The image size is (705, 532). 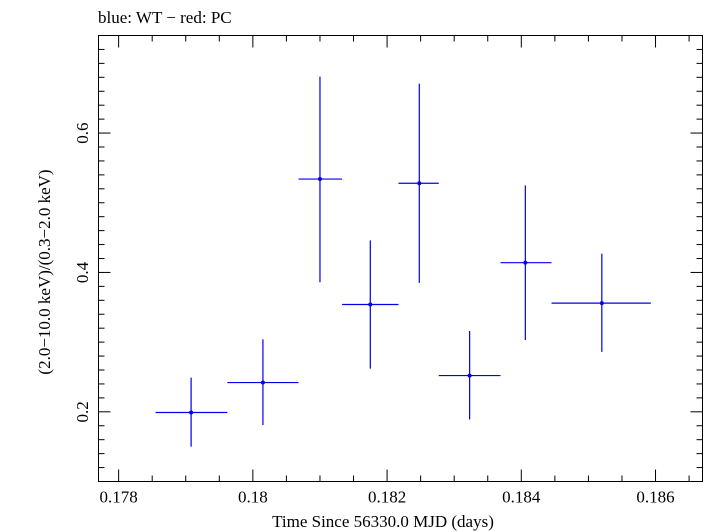 I want to click on y-tick-label: 0.2, so click(x=82, y=411).